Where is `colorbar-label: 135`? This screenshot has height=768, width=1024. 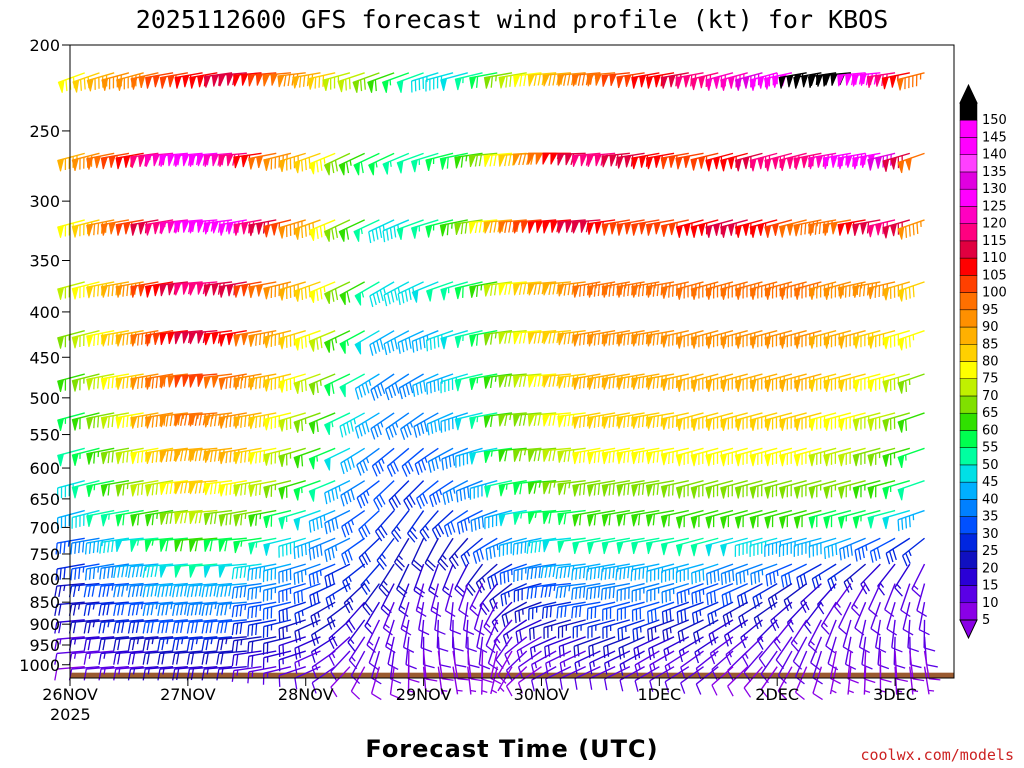
colorbar-label: 135 is located at coordinates (994, 172).